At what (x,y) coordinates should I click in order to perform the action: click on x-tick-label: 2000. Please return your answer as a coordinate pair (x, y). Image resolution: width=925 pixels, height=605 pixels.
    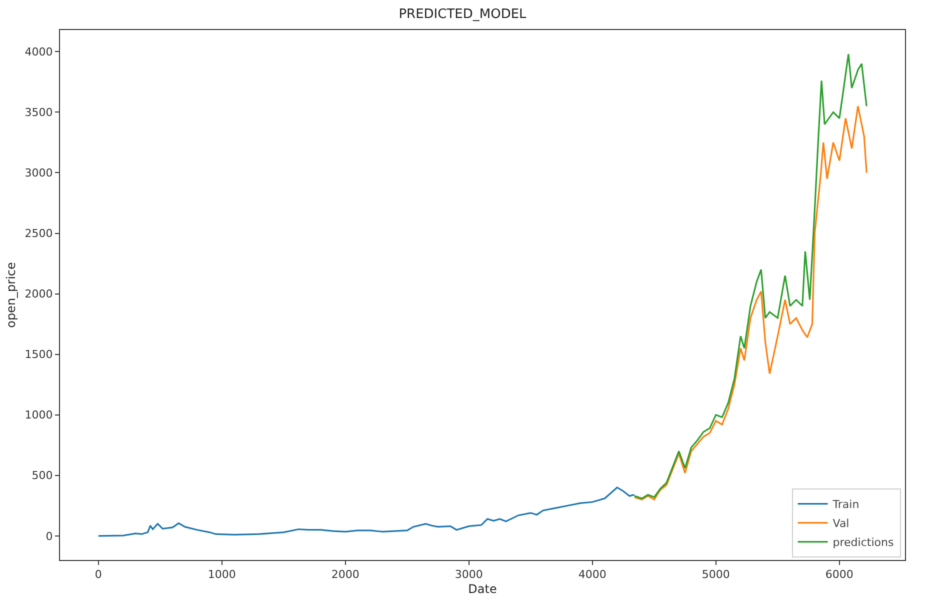
    Looking at the image, I should click on (345, 575).